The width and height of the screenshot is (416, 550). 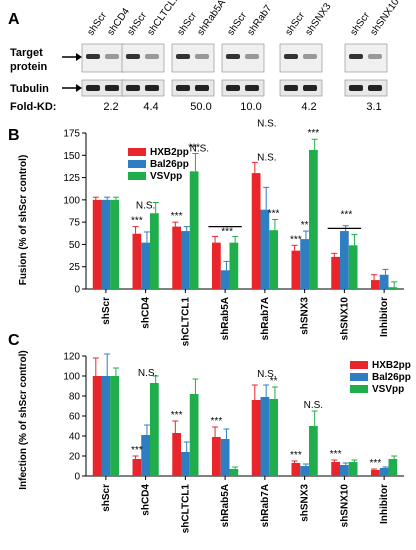 I want to click on chartC-annotation-1: N.S., so click(x=147, y=373).